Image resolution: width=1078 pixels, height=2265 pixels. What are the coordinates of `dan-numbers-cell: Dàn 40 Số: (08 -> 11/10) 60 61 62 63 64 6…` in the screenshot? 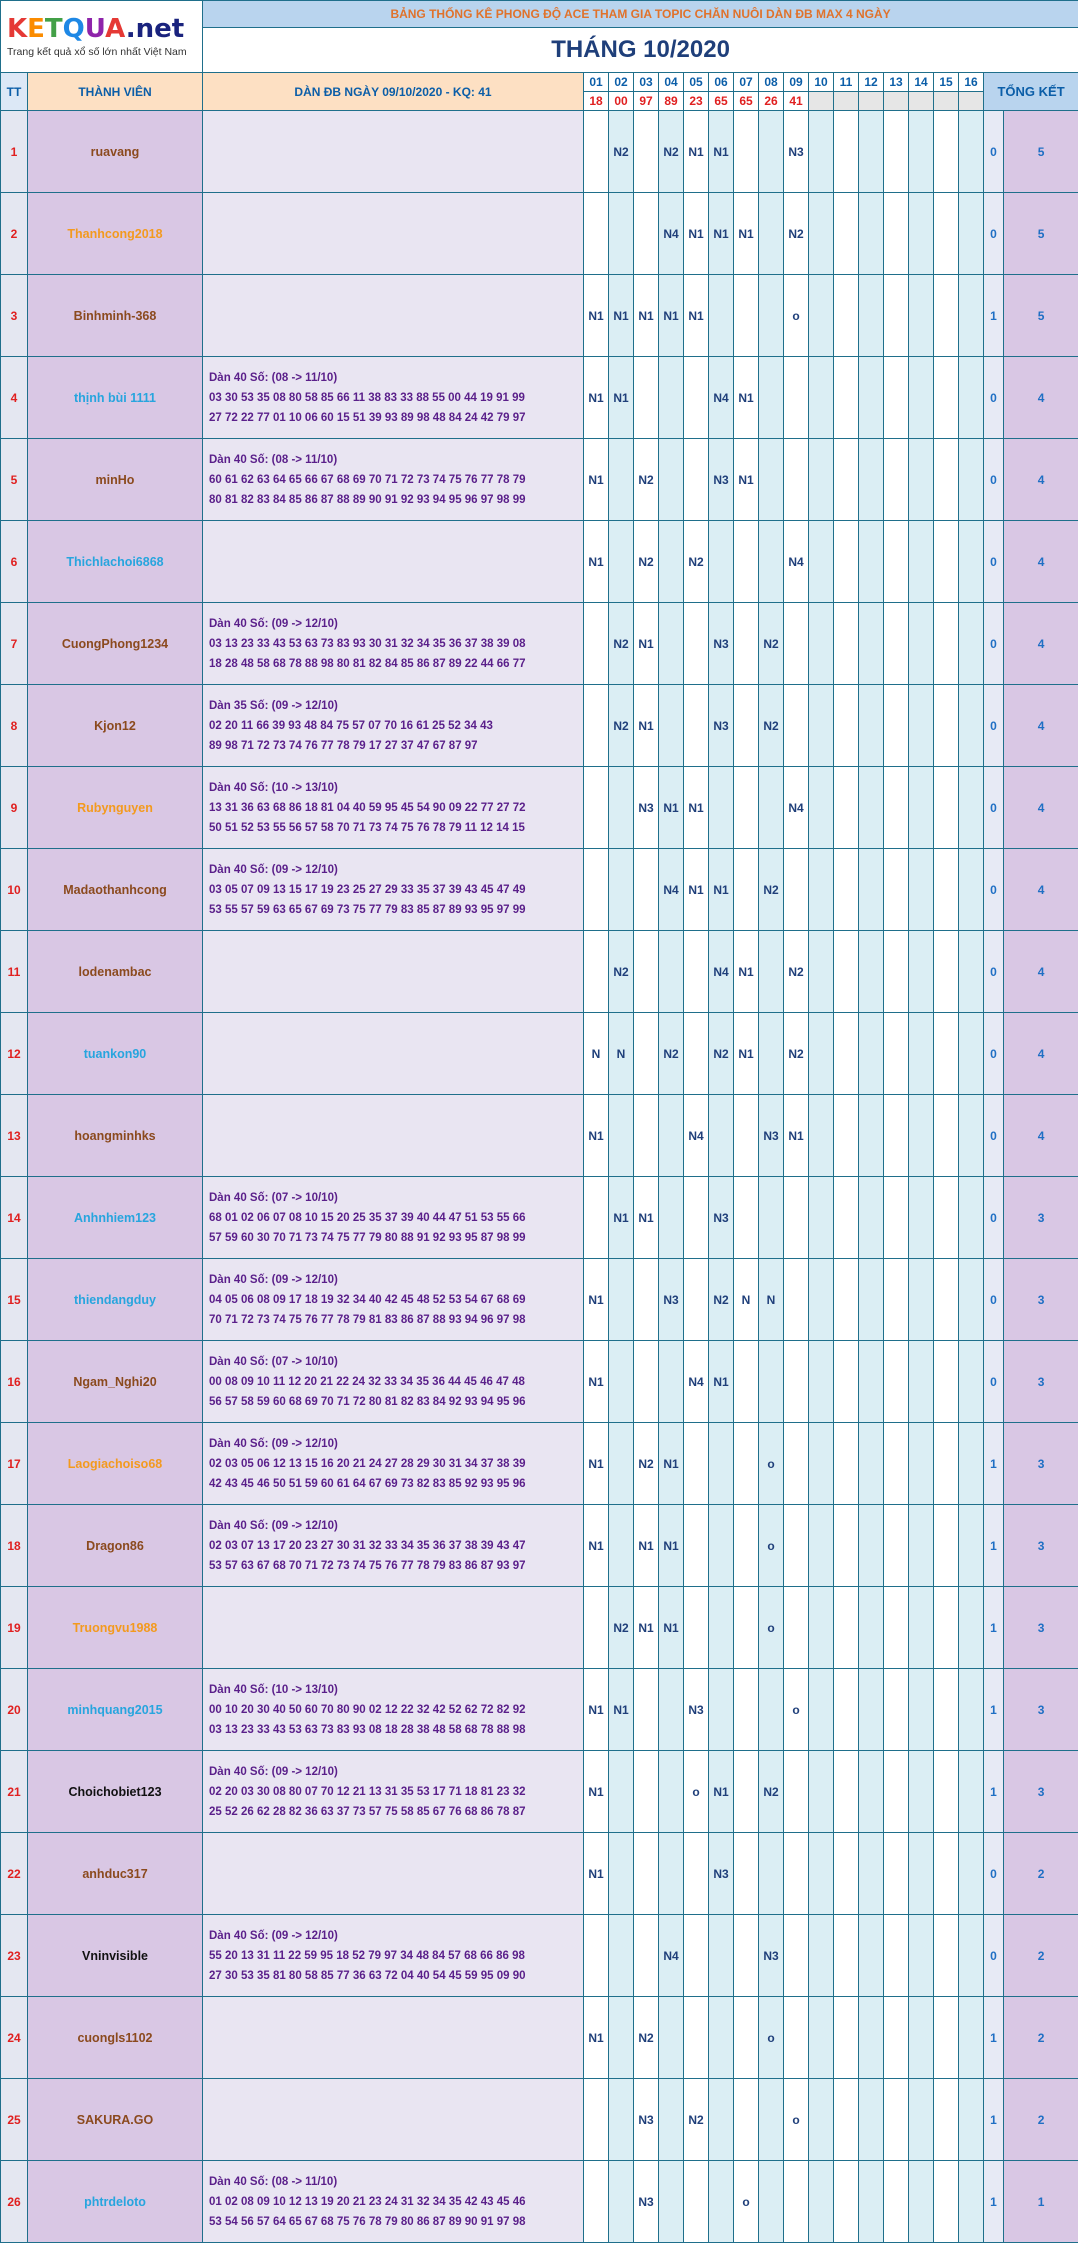 It's located at (393, 479).